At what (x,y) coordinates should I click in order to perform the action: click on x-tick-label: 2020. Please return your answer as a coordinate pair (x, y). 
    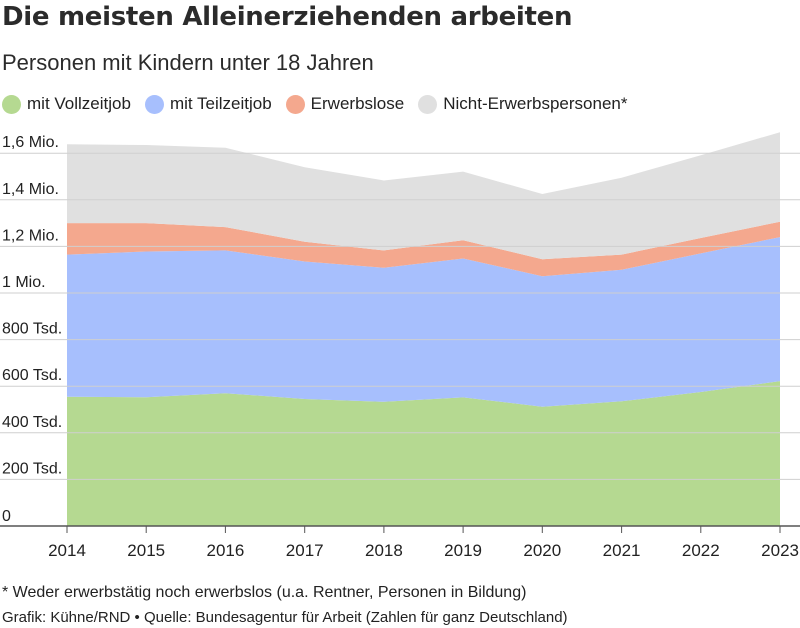
    Looking at the image, I should click on (542, 550).